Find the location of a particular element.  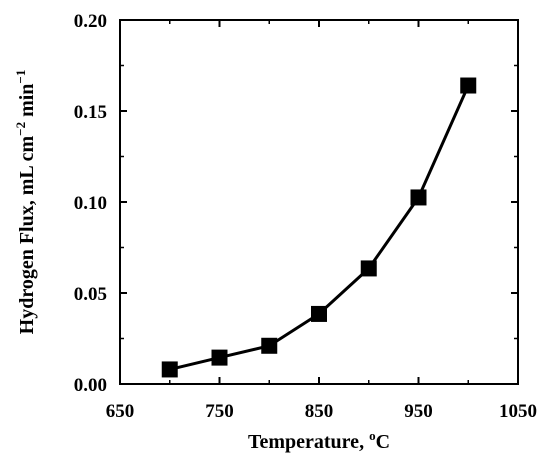

x-tick-label: 650 is located at coordinates (120, 411).